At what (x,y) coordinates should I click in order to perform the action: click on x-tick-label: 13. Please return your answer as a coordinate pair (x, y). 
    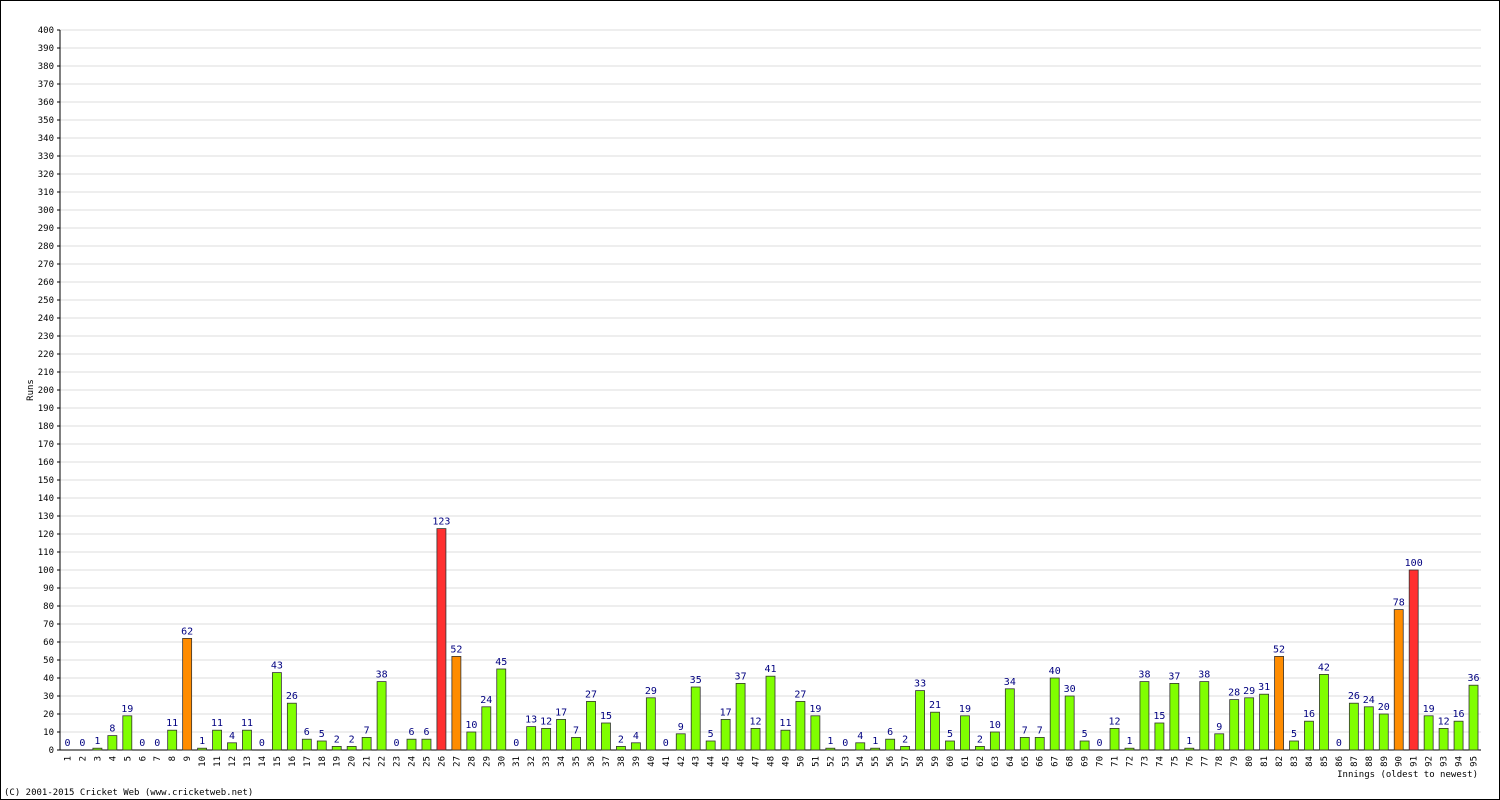
    Looking at the image, I should click on (248, 761).